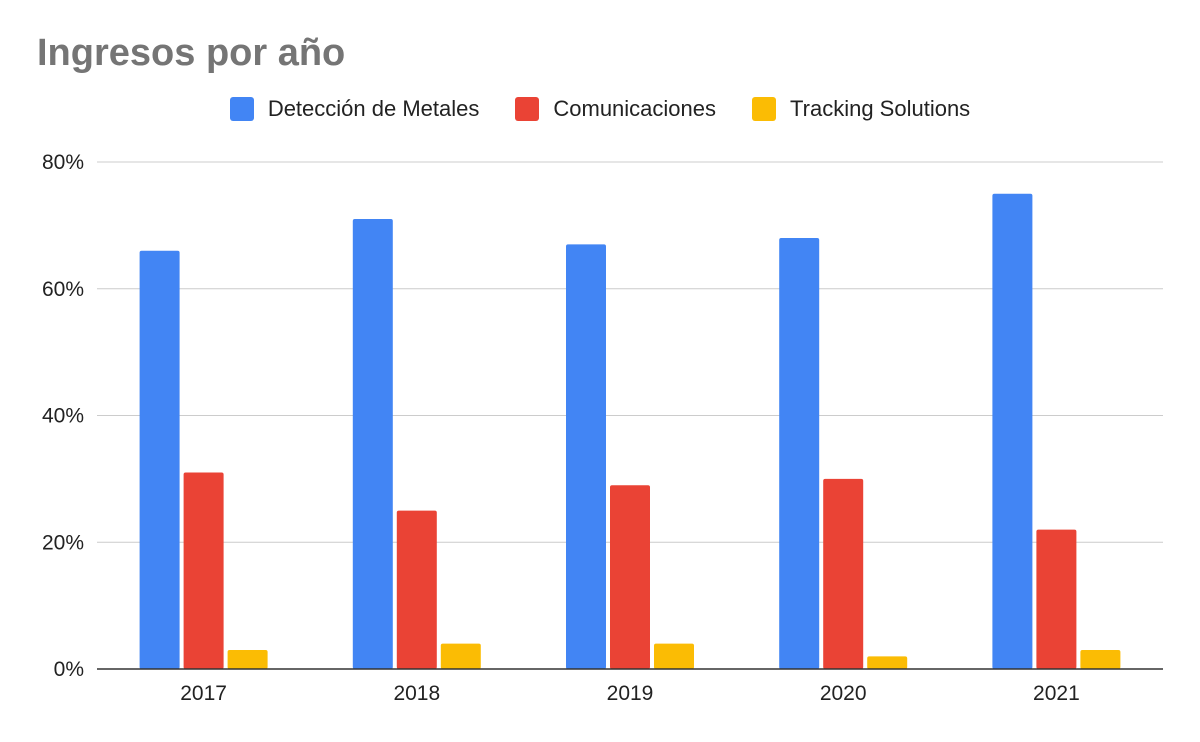 The image size is (1200, 742). Describe the element at coordinates (764, 109) in the screenshot. I see `legend-swatch-tracking-solutions` at that location.